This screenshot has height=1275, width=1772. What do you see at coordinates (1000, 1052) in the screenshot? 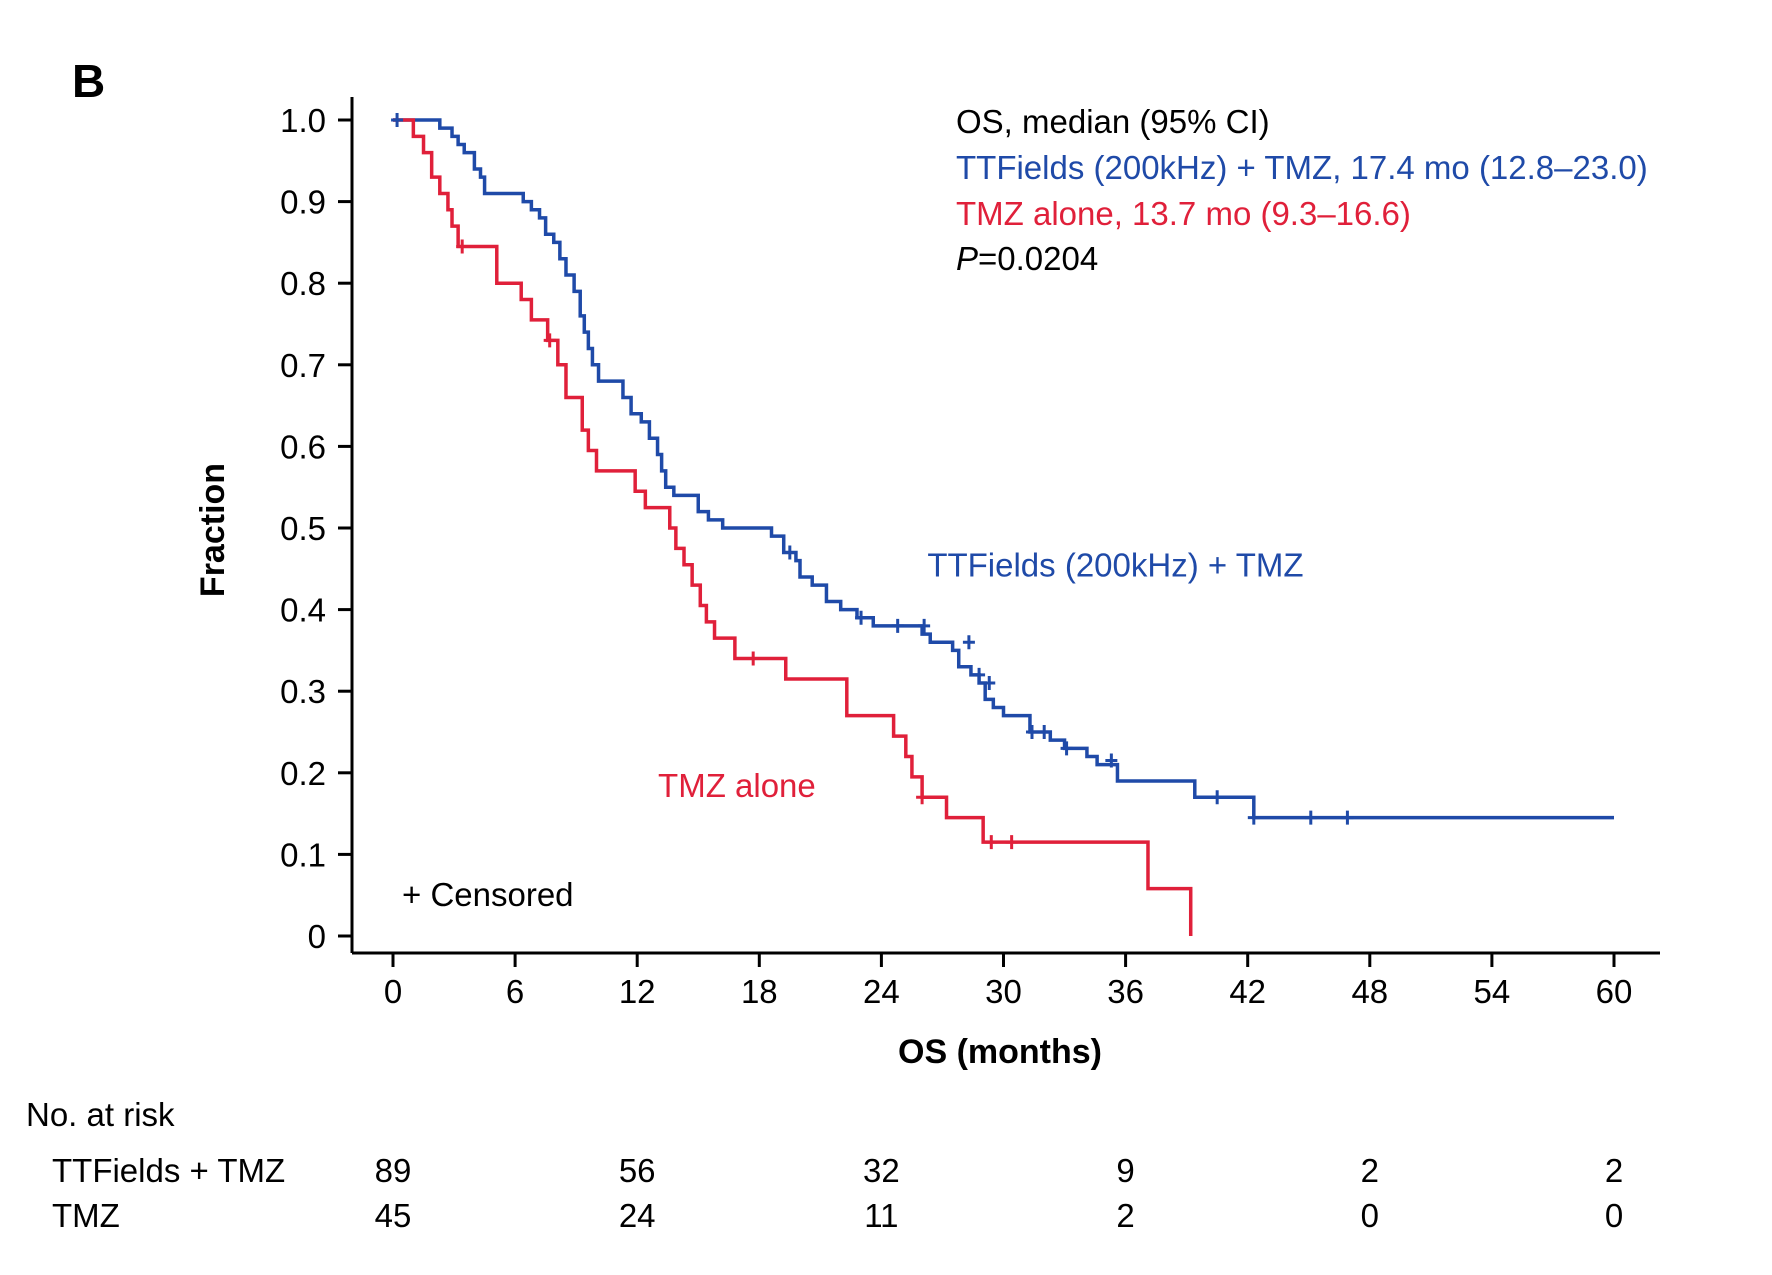
I see `x-axis-title: OS (months)` at bounding box center [1000, 1052].